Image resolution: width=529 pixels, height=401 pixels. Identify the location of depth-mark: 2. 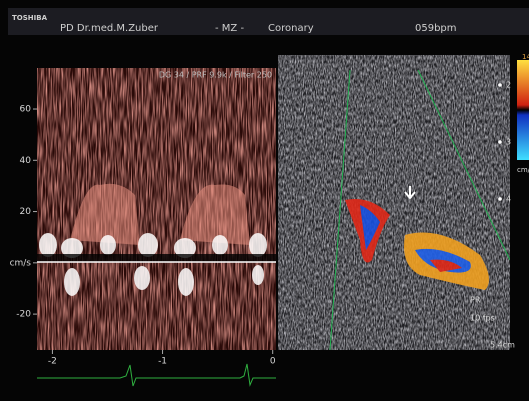
(508, 85).